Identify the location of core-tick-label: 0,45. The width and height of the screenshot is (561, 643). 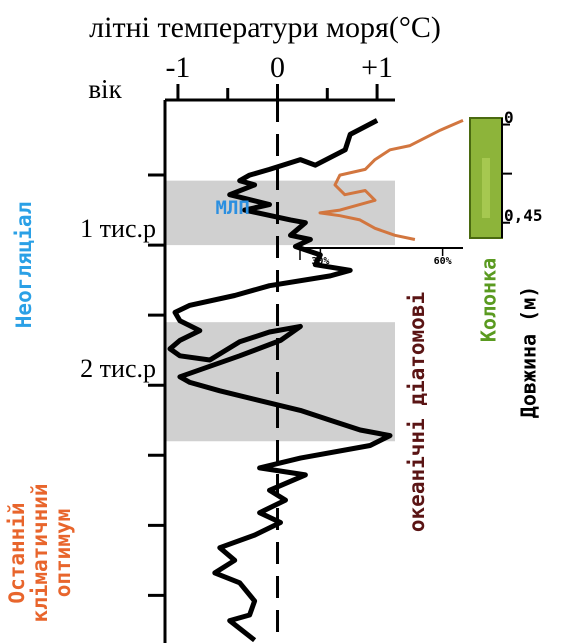
(523, 215).